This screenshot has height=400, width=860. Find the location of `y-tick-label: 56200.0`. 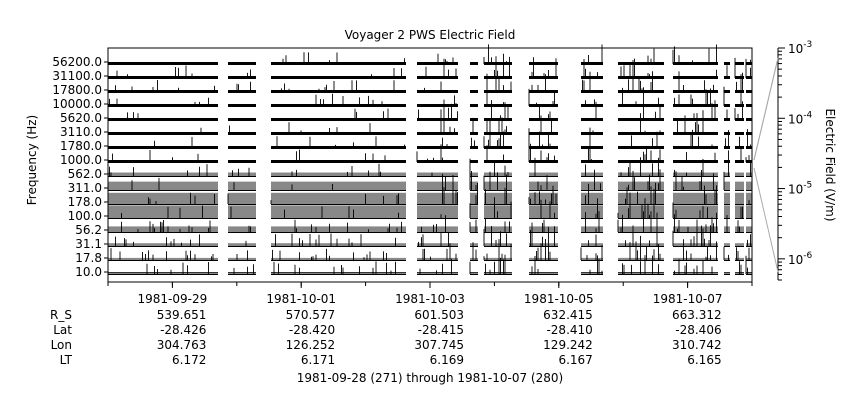

y-tick-label: 56200.0 is located at coordinates (77, 62).